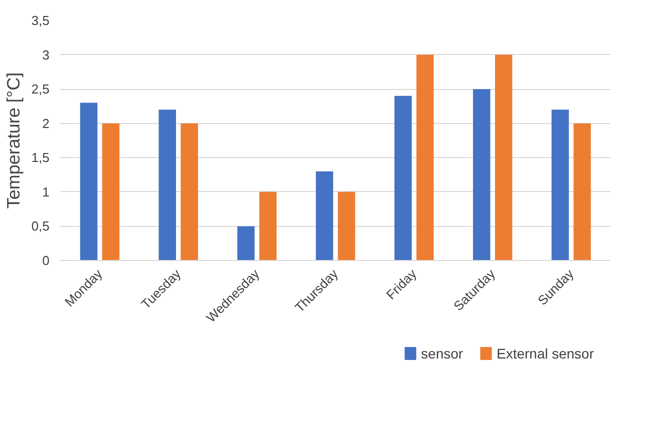  What do you see at coordinates (46, 192) in the screenshot?
I see `y-tick-label: 1` at bounding box center [46, 192].